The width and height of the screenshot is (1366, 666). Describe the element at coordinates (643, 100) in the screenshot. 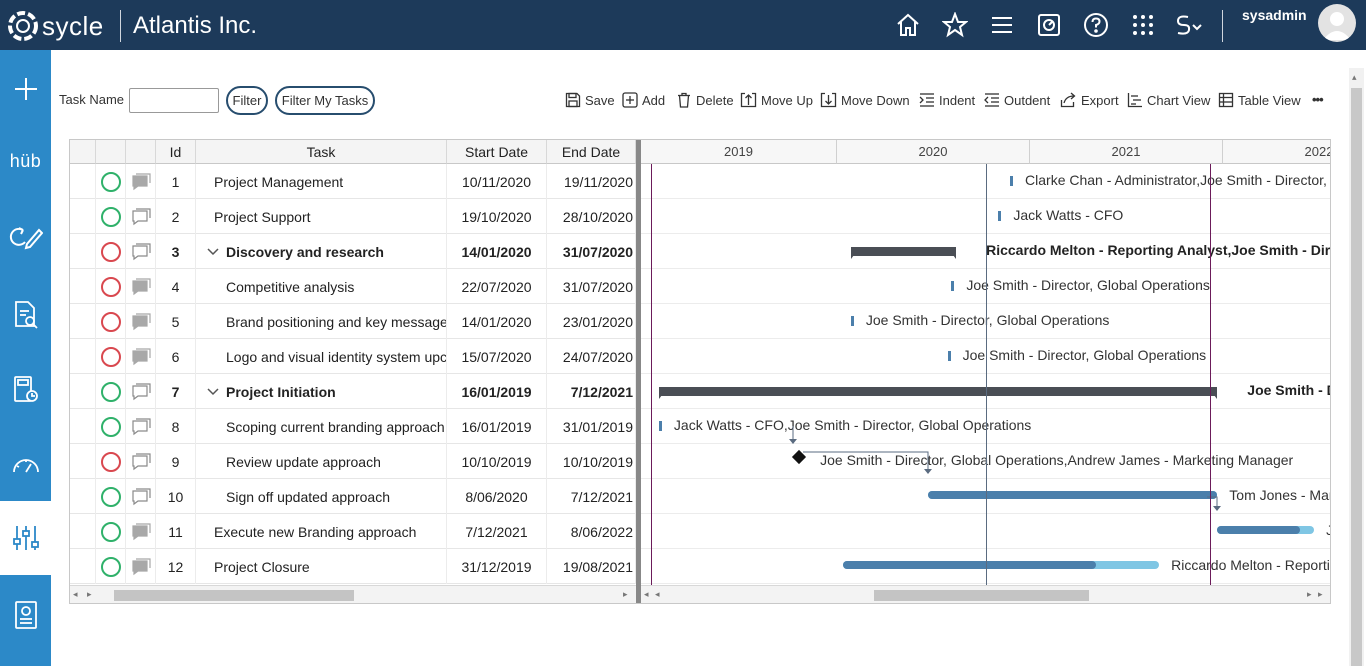

I see `add-button: Add` at that location.